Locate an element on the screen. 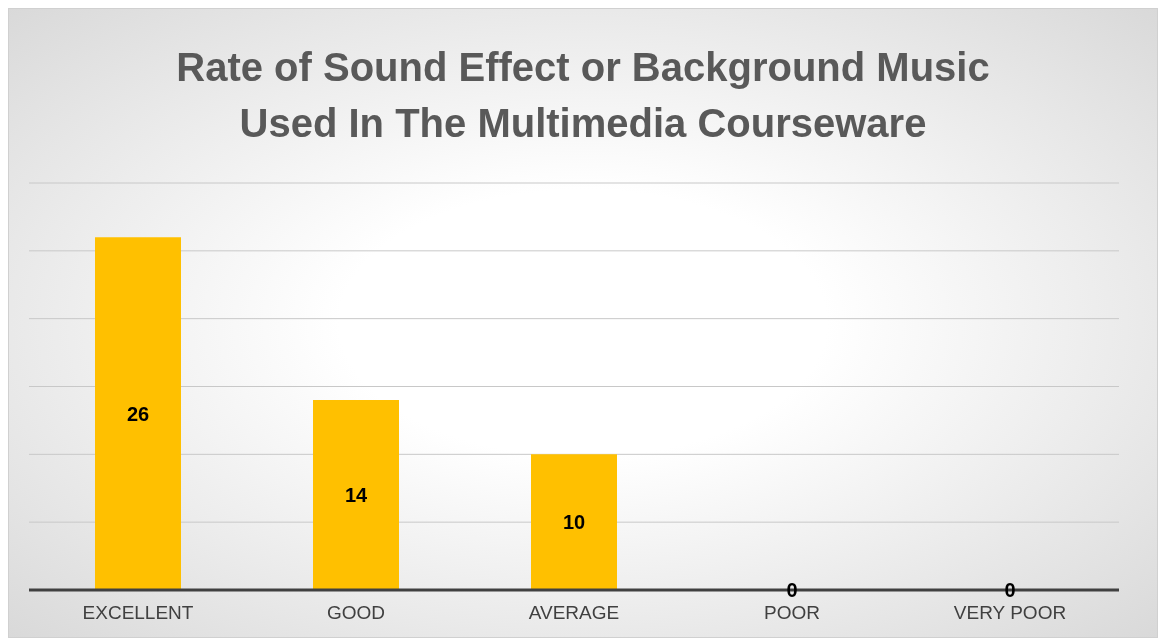 The height and width of the screenshot is (639, 1158). data-label: 26 is located at coordinates (138, 413).